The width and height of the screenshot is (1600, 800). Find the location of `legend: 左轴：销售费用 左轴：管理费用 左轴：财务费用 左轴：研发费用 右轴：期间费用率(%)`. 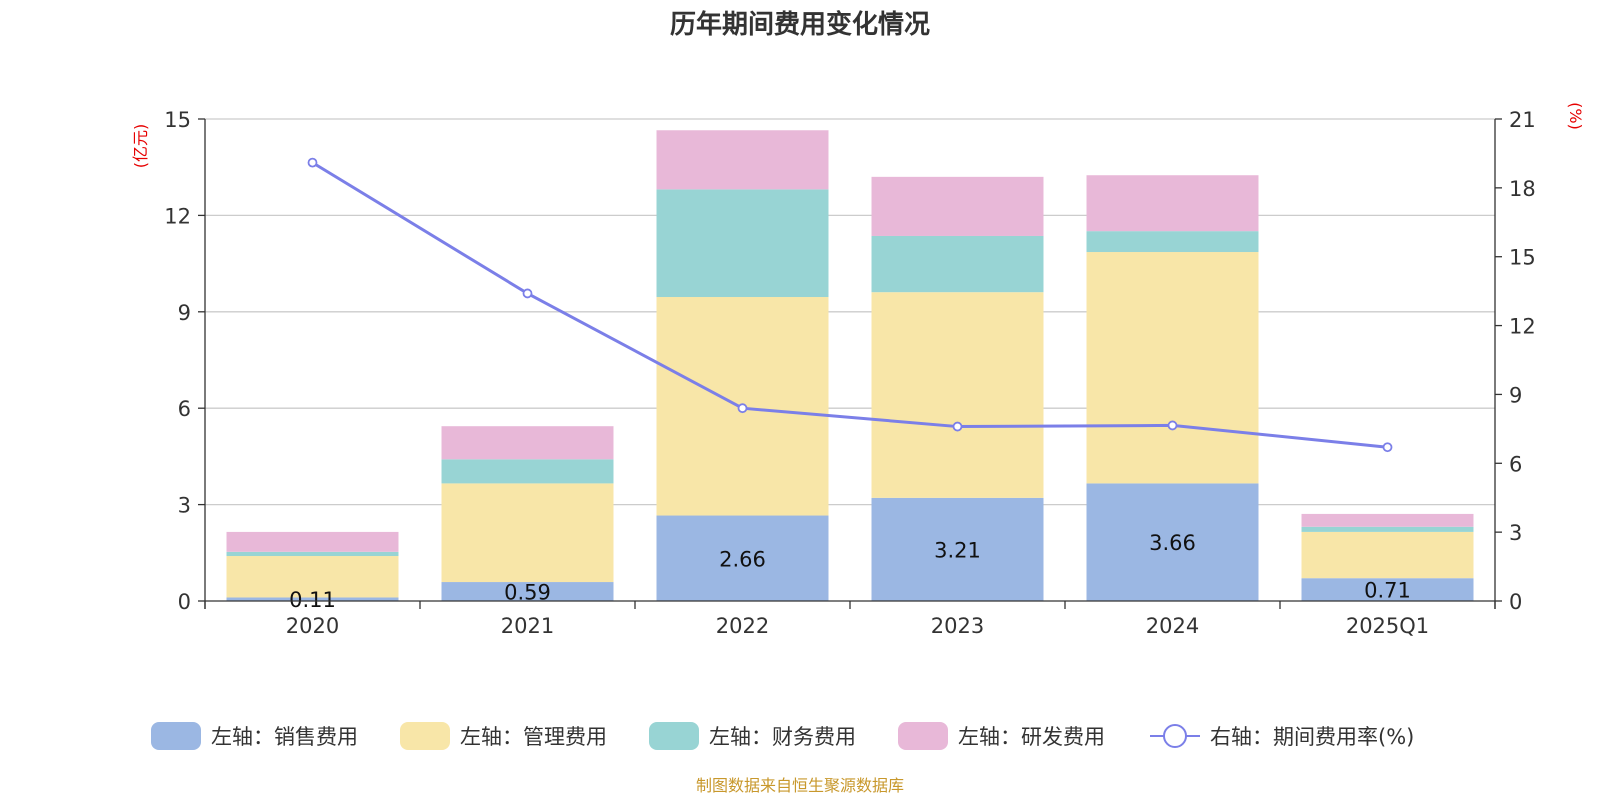

legend: 左轴：销售费用 左轴：管理费用 左轴：财务费用 左轴：研发费用 右轴：期间费用率(%) is located at coordinates (782, 736).